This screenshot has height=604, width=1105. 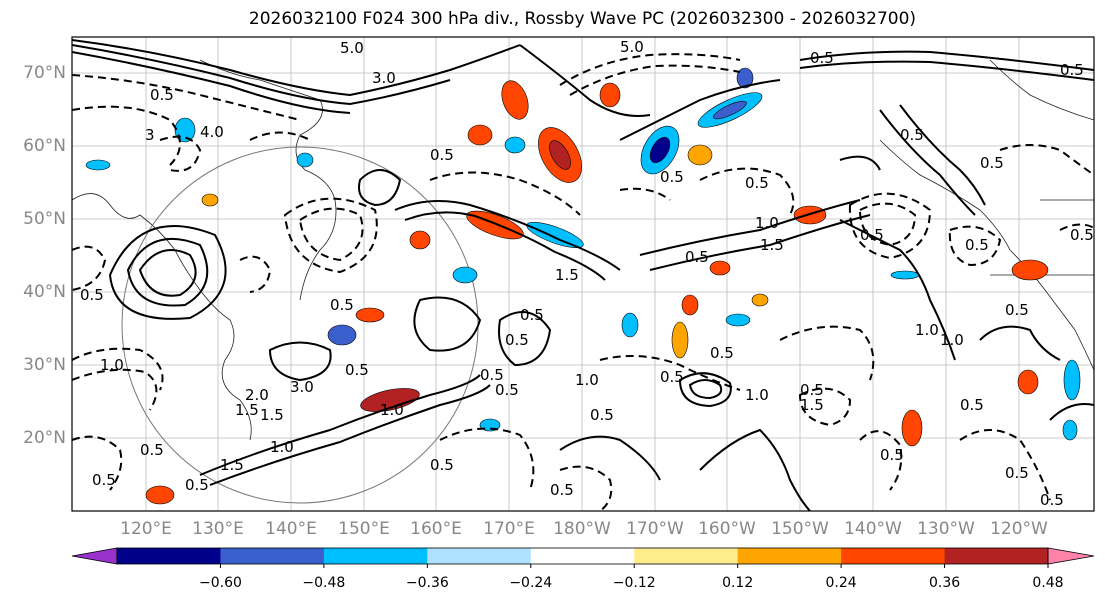 What do you see at coordinates (436, 529) in the screenshot?
I see `lon-label: 160°E` at bounding box center [436, 529].